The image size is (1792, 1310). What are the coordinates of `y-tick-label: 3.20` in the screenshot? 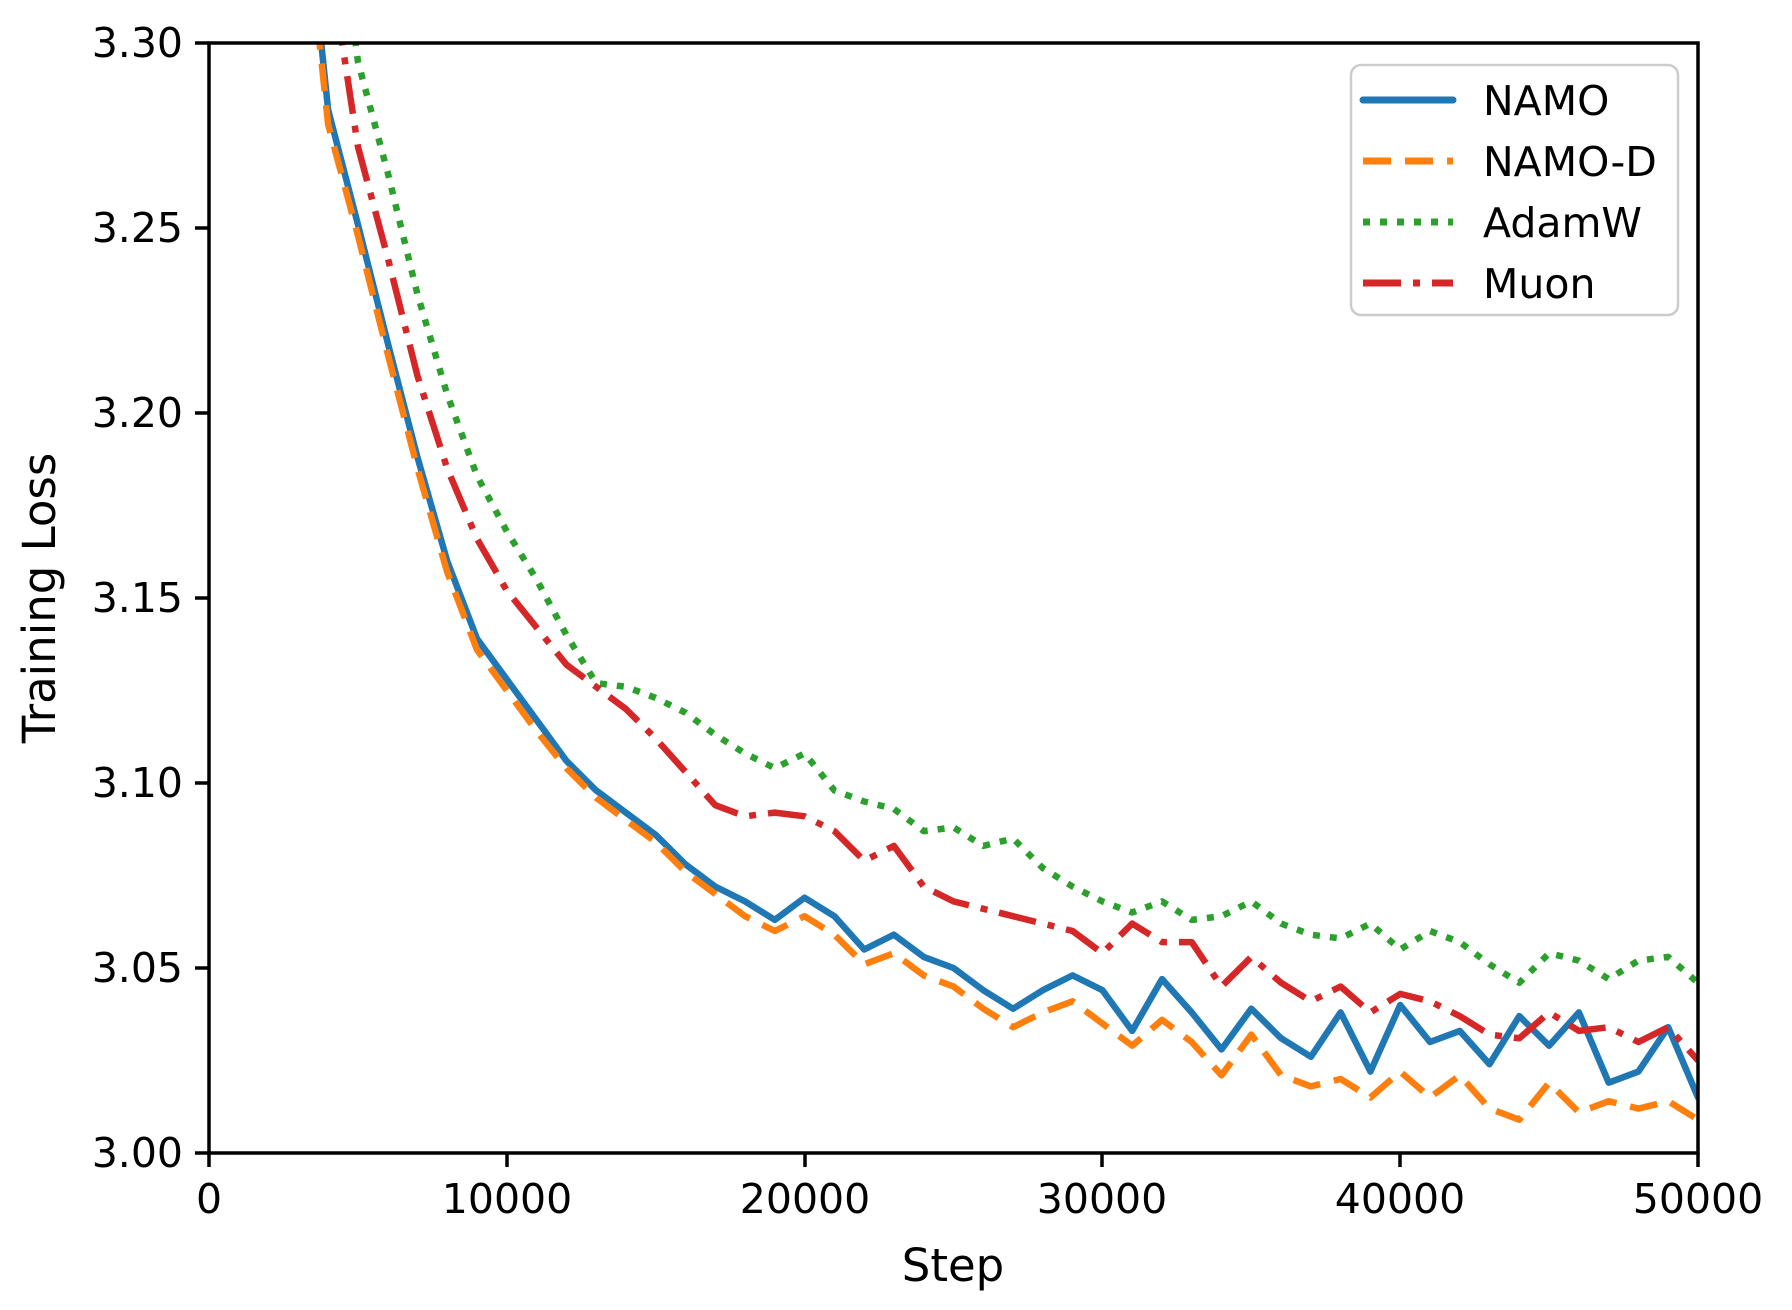 It's located at (137, 413).